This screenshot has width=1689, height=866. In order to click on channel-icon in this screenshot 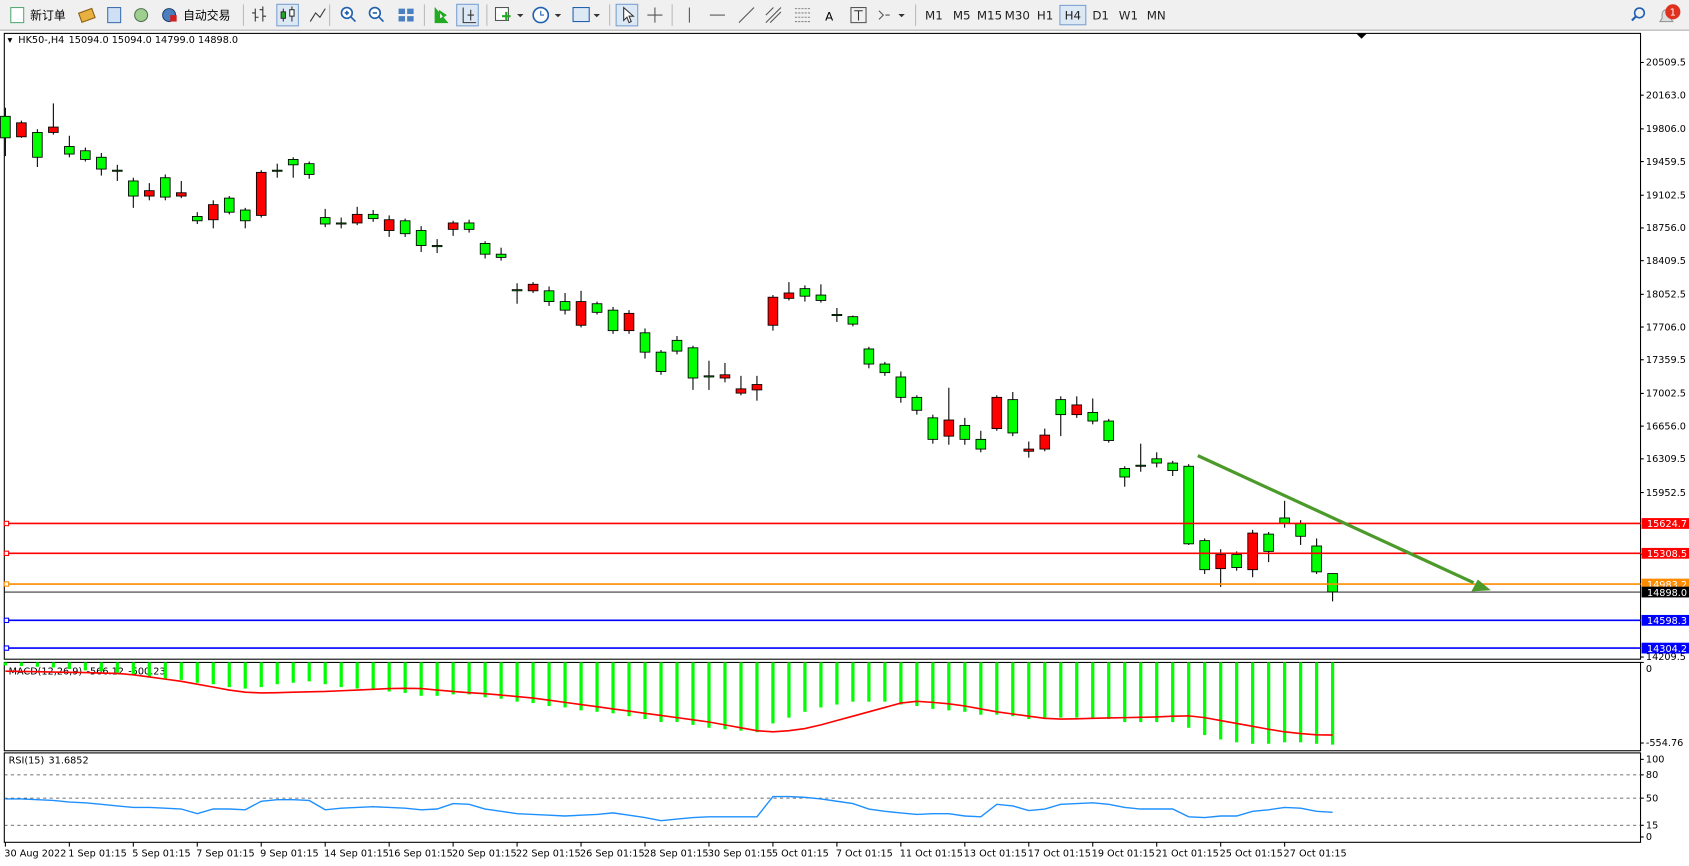, I will do `click(773, 15)`.